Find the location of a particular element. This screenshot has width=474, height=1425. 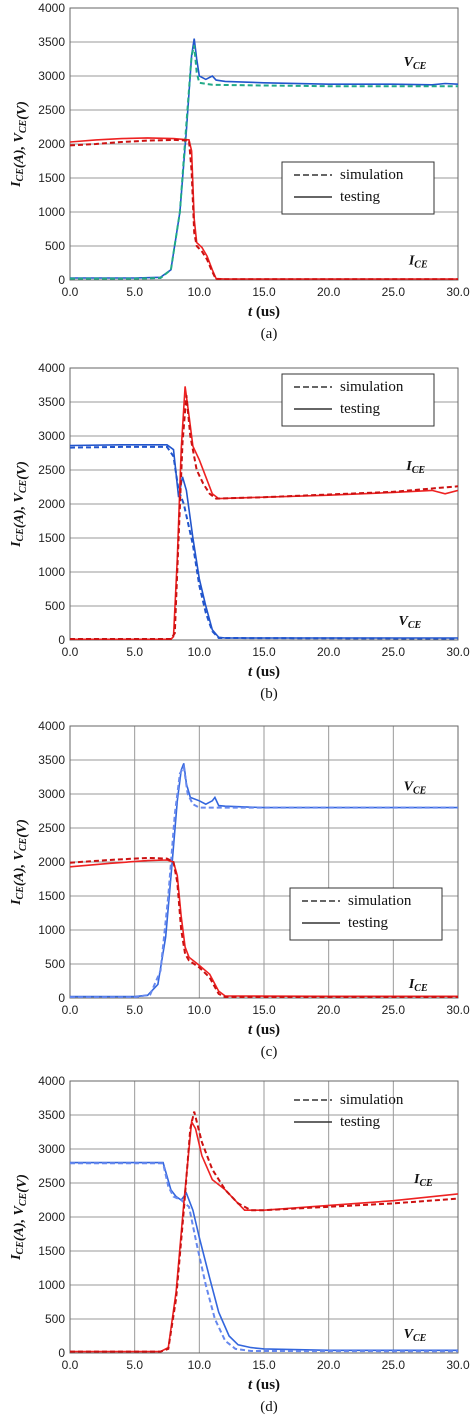

panel-caption: (b) is located at coordinates (269, 694).